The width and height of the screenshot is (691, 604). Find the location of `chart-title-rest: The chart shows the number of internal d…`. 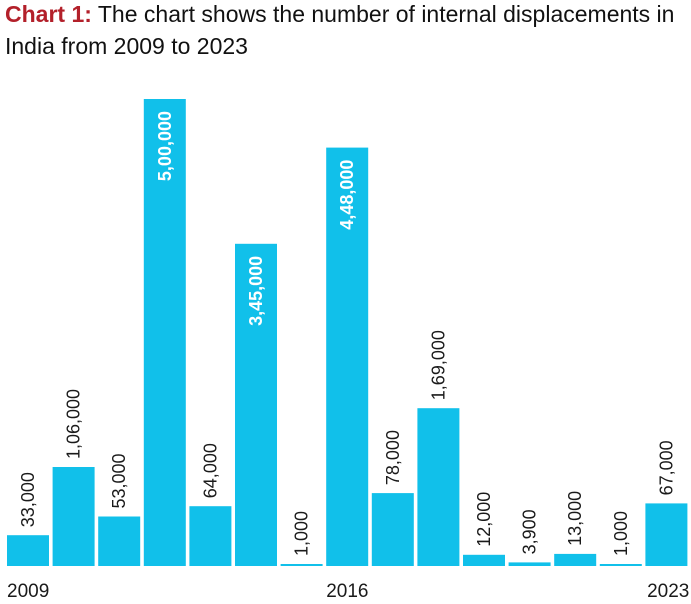

chart-title-rest: The chart shows the number of internal d… is located at coordinates (340, 30).